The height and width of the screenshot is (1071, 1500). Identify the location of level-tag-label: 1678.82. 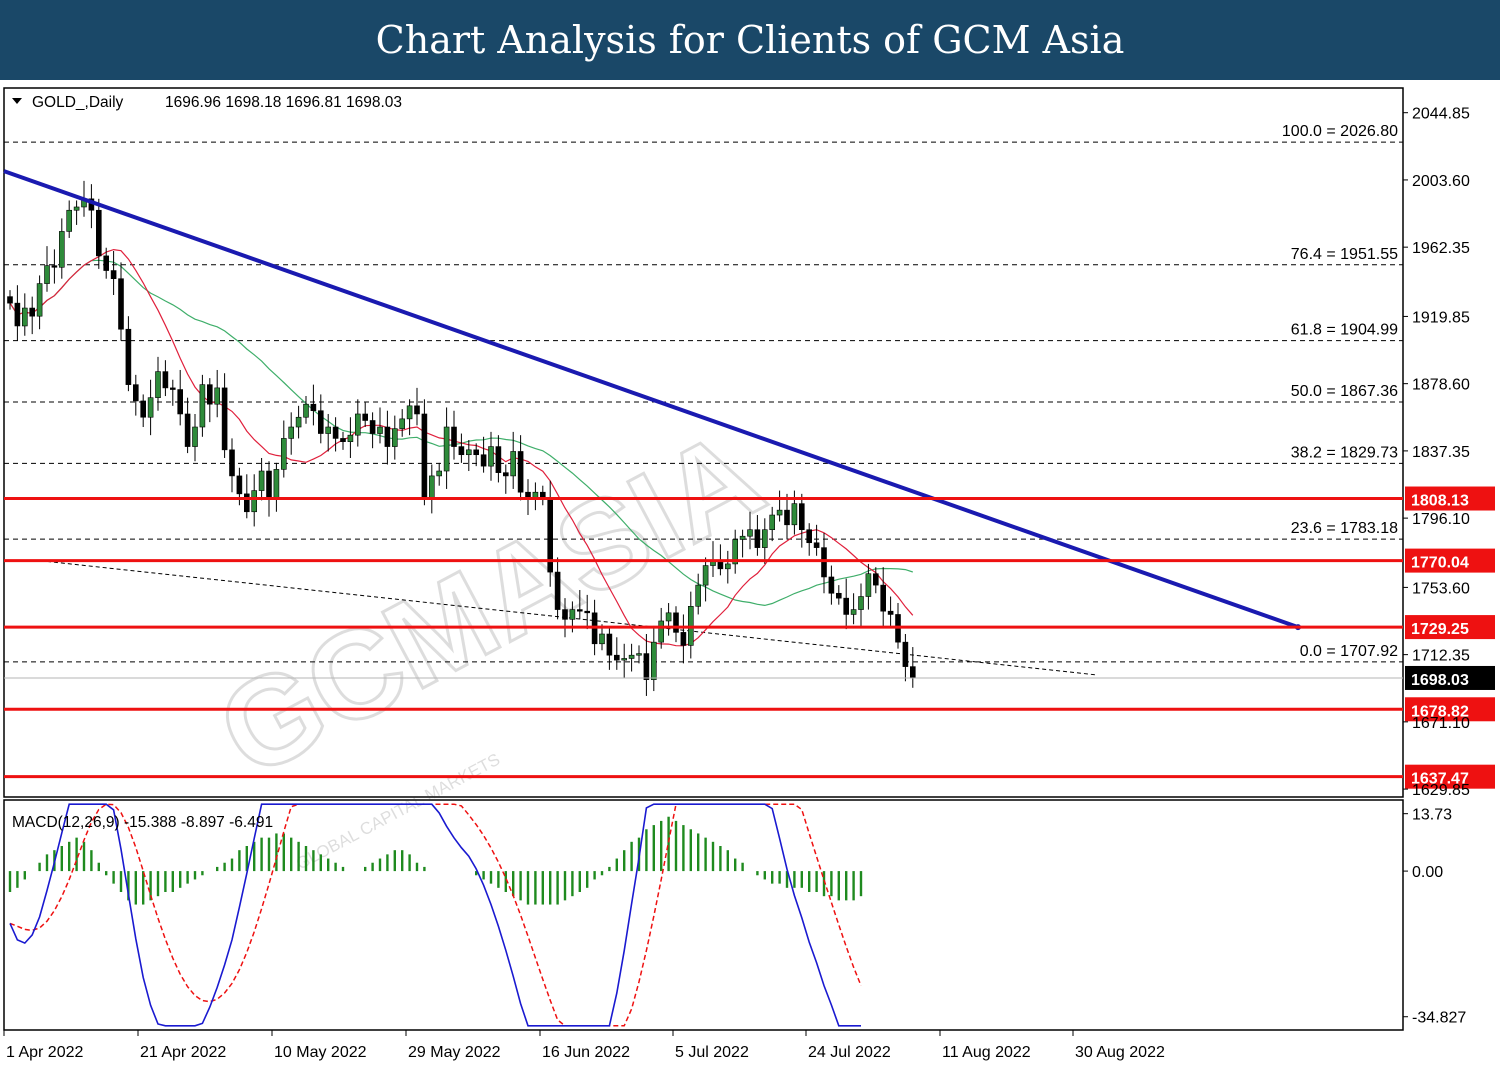
(1440, 711).